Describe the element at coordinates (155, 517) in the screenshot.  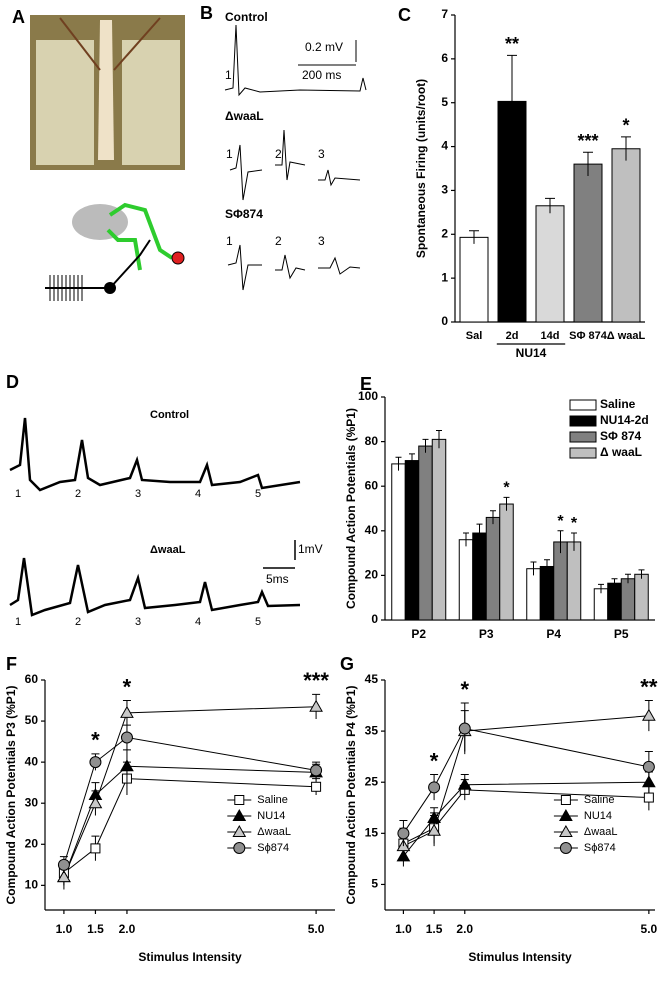
I see `traces-d` at that location.